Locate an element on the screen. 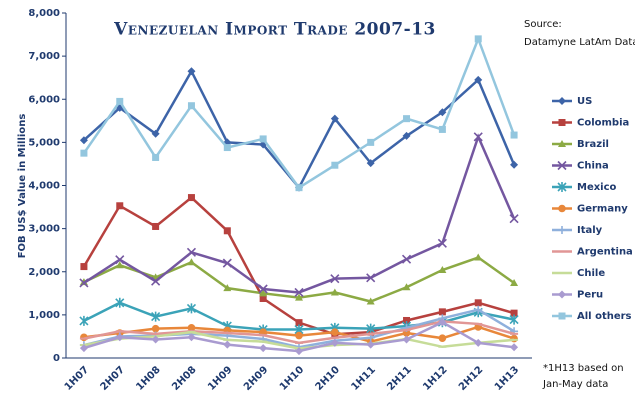  x-tick-label: 2H12 is located at coordinates (471, 378).